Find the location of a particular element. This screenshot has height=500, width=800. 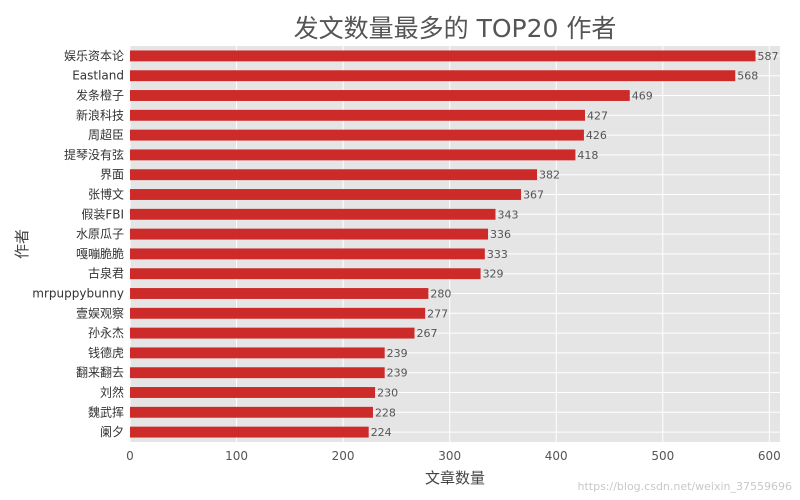

y-tick-label: 水原瓜子 is located at coordinates (100, 234).